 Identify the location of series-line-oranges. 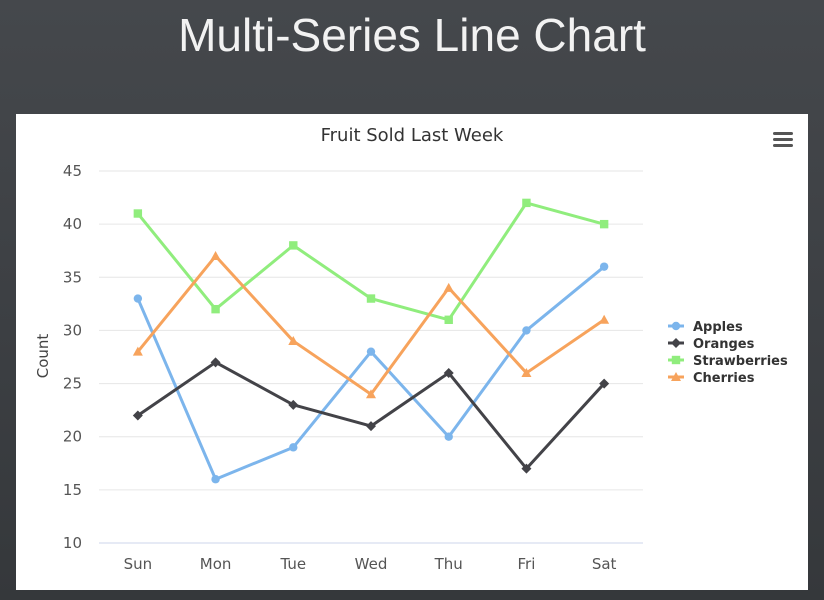
(371, 415).